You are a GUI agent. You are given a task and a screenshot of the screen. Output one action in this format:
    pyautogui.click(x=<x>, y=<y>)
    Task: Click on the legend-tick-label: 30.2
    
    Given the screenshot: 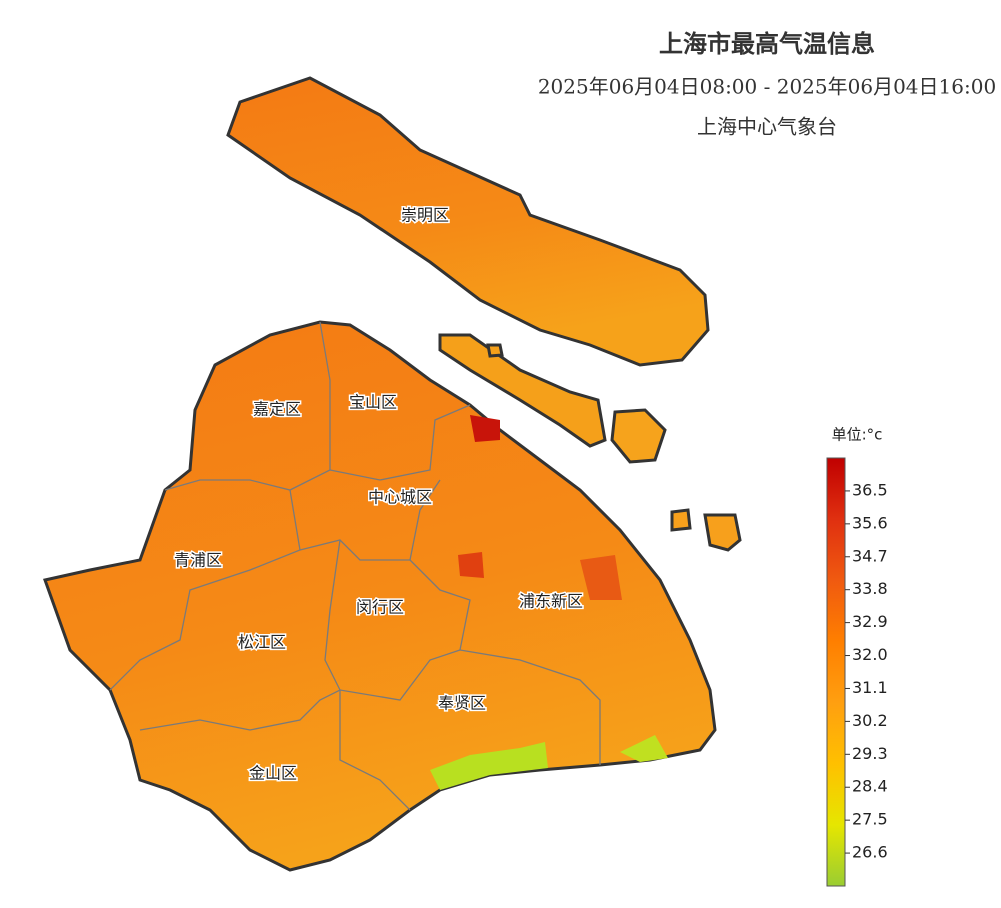 What is the action you would take?
    pyautogui.click(x=870, y=720)
    